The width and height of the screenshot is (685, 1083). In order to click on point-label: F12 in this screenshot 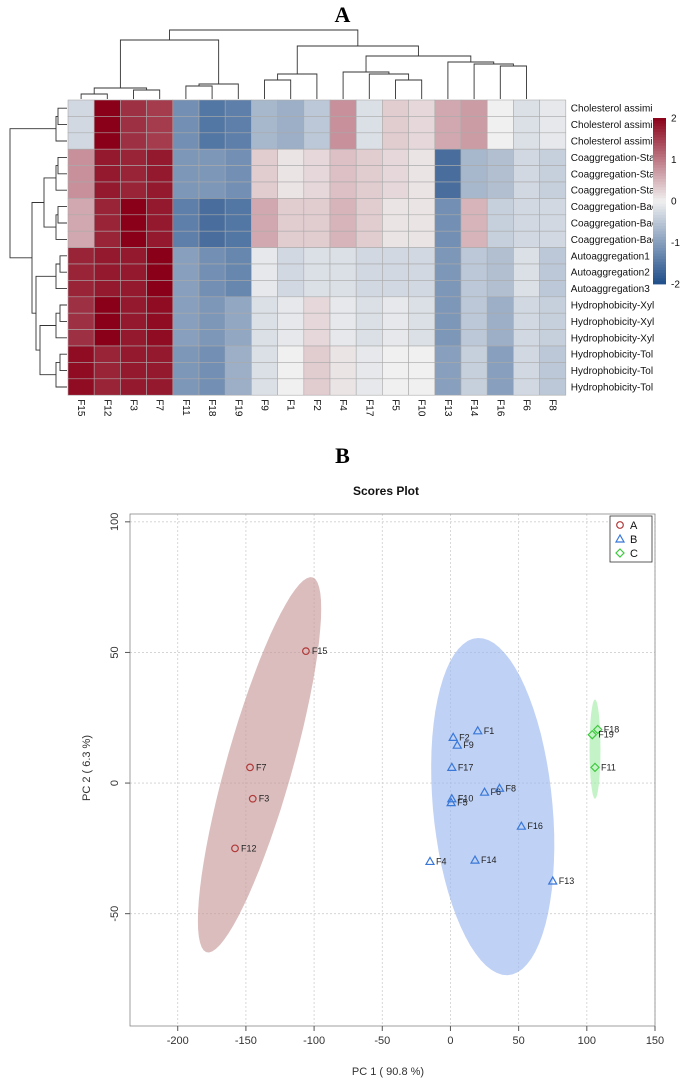, I will do `click(249, 848)`.